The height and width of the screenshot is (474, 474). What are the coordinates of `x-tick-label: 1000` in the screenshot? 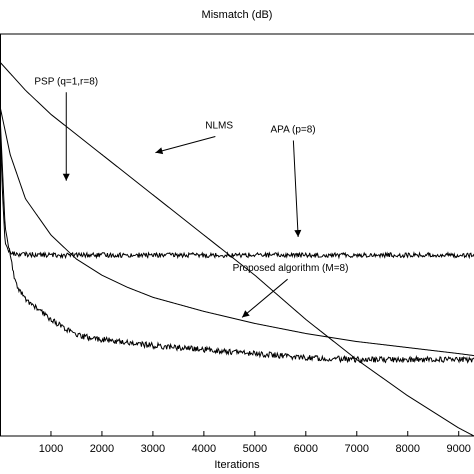 It's located at (51, 449).